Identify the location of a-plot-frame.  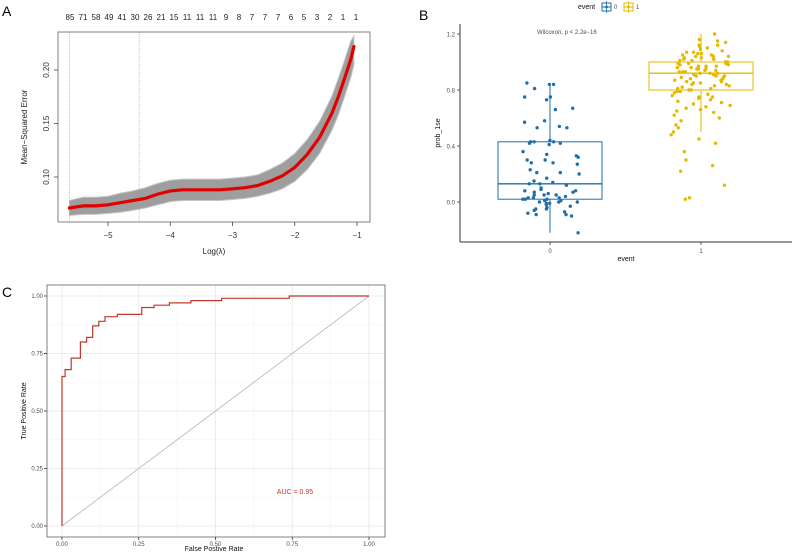
(214, 127).